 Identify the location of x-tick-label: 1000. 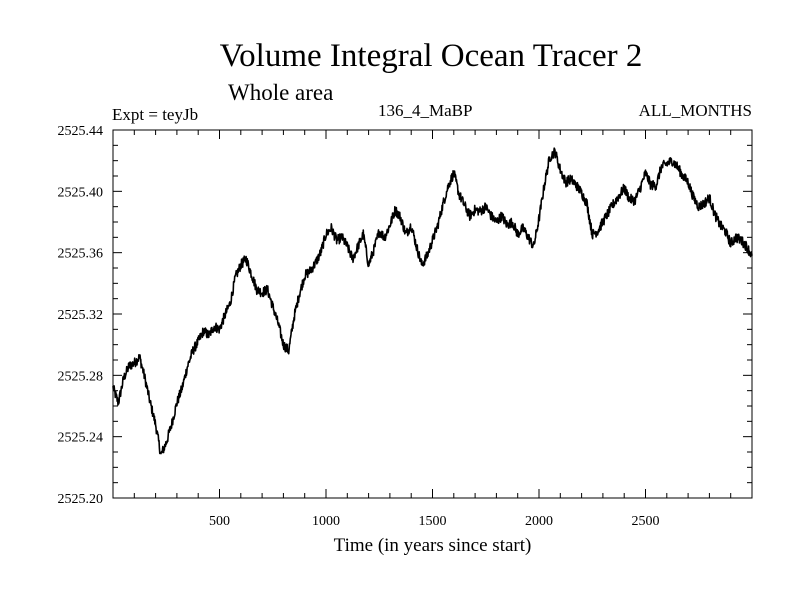
(326, 521).